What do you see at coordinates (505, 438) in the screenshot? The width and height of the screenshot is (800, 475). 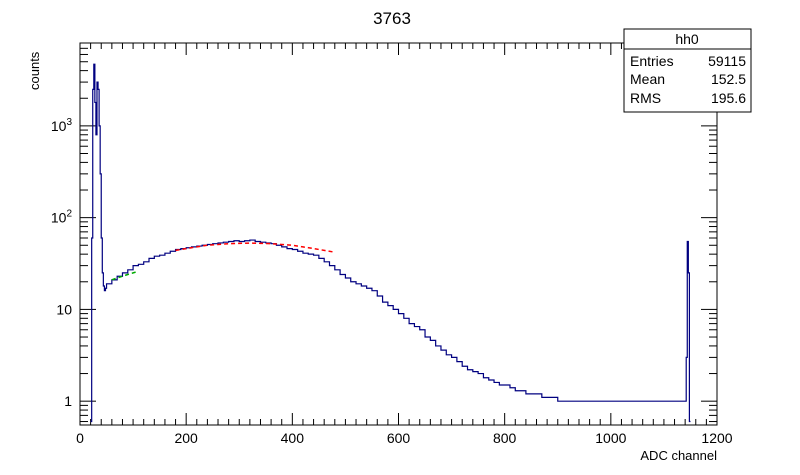 I see `x-tick-label: 800` at bounding box center [505, 438].